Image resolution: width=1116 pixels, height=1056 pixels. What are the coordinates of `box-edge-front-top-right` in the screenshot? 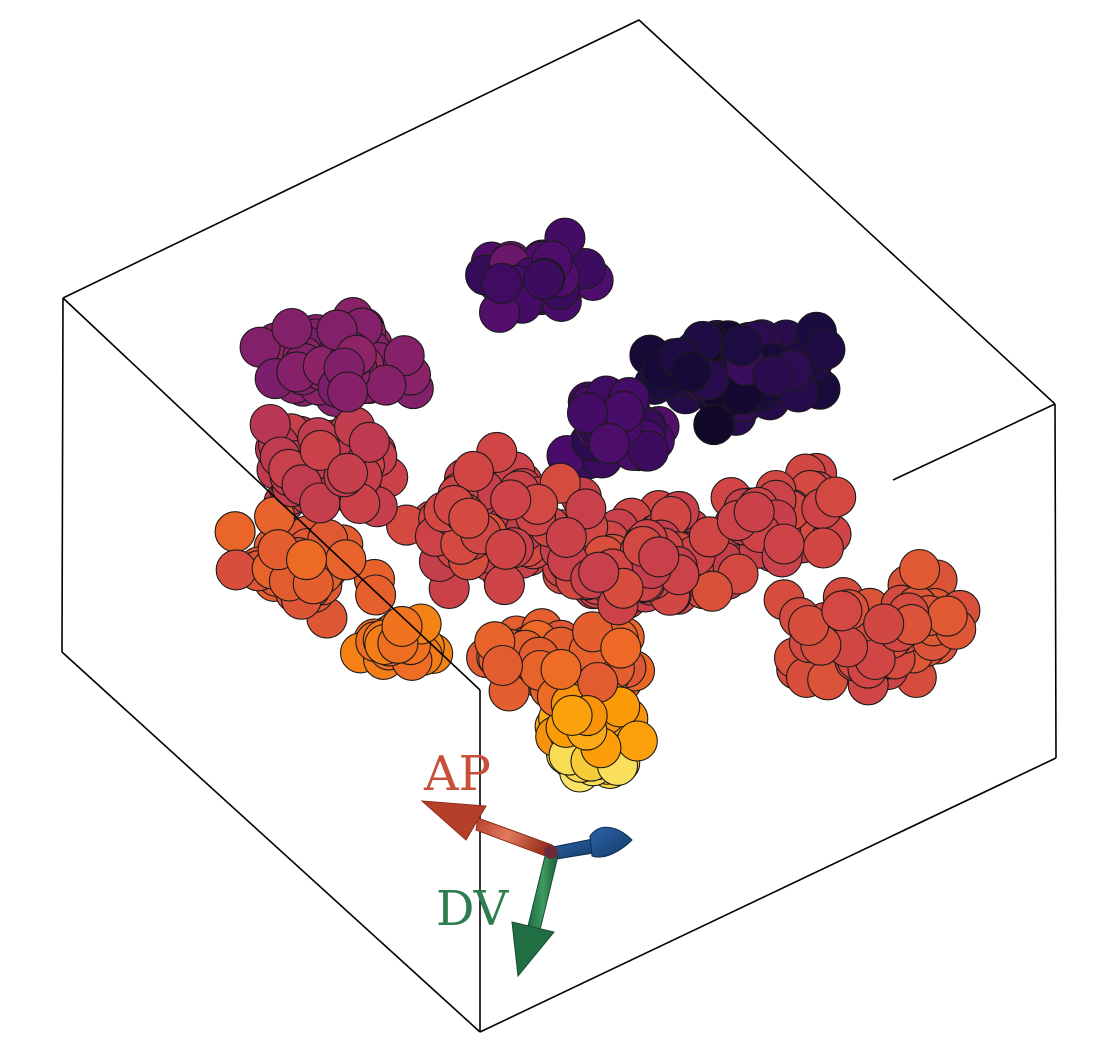 It's located at (974, 442).